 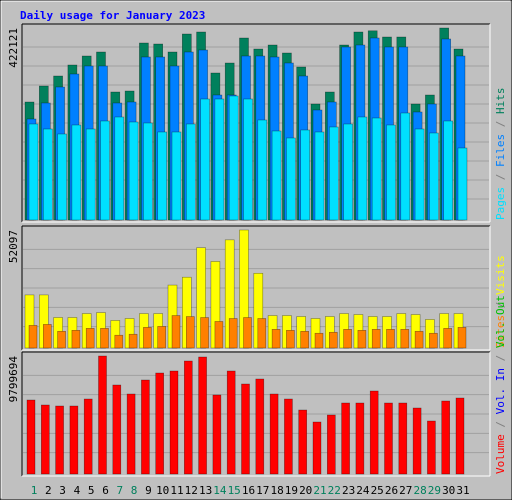 What do you see at coordinates (176, 490) in the screenshot?
I see `x-tick-label: 11` at bounding box center [176, 490].